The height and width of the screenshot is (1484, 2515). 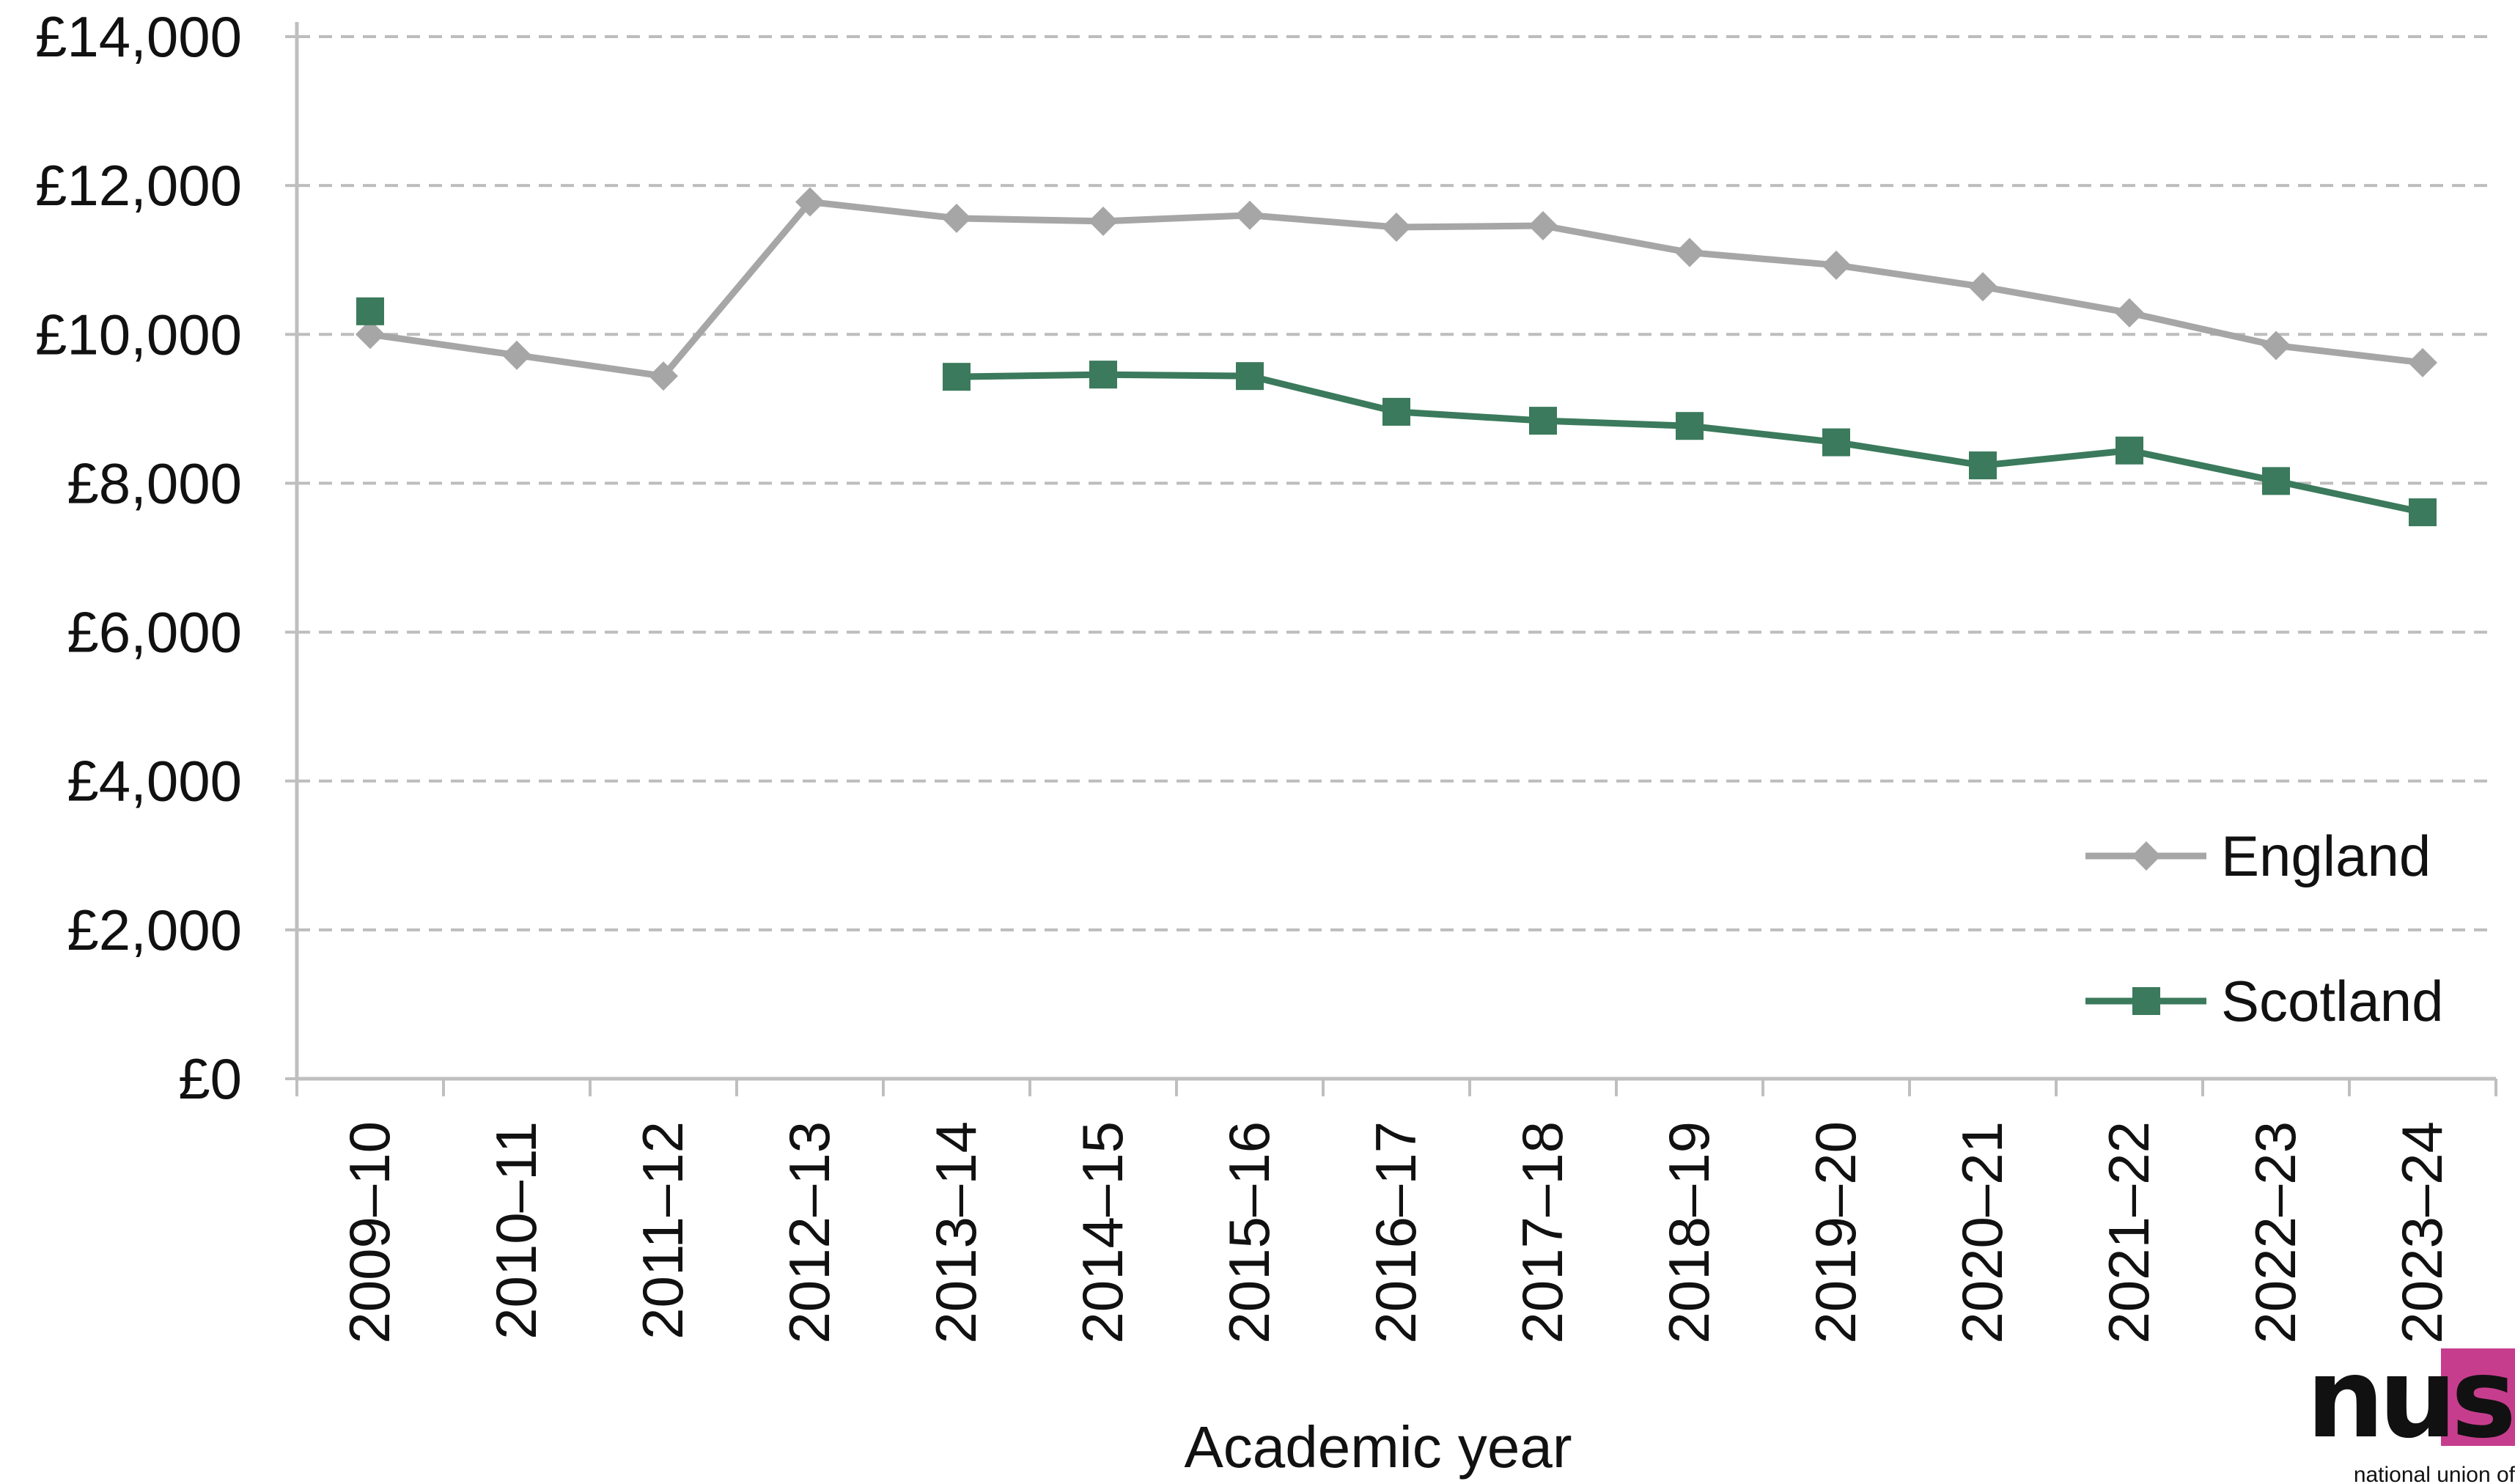 I want to click on y-tick-label: £12,000, so click(x=138, y=185).